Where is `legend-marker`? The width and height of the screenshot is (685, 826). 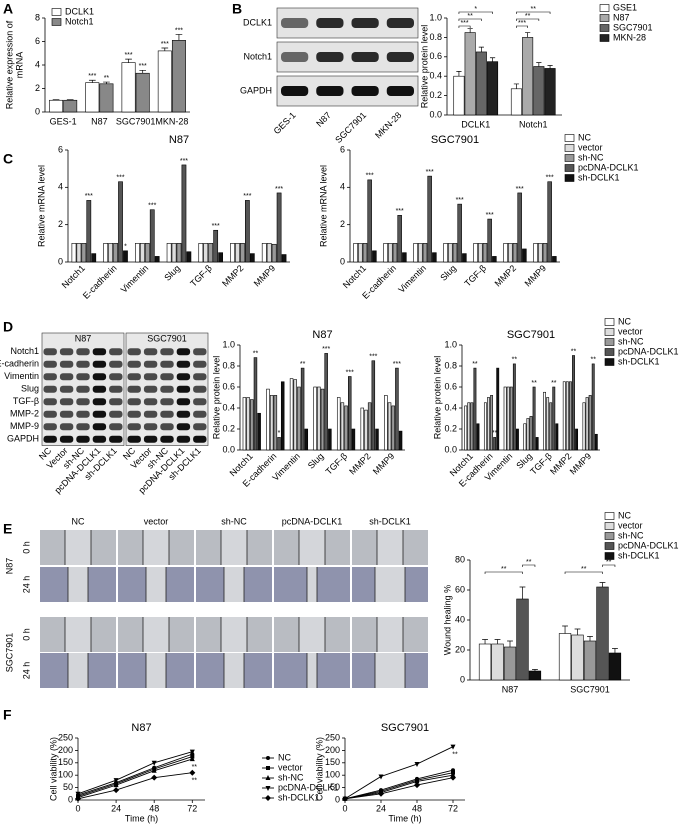
legend-marker is located at coordinates (268, 758).